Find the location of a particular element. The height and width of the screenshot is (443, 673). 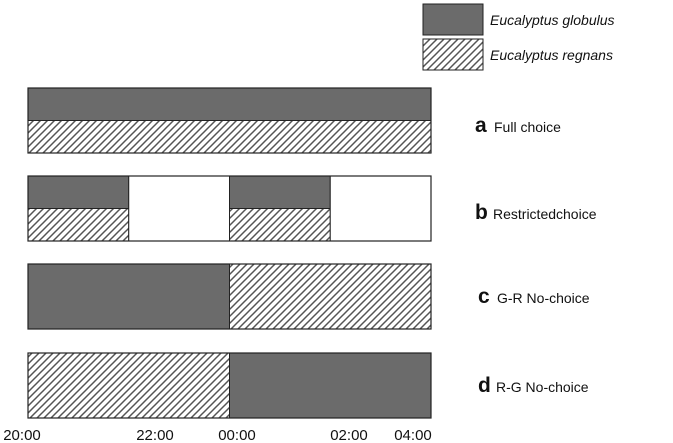

schedule-bar-a is located at coordinates (229, 120).